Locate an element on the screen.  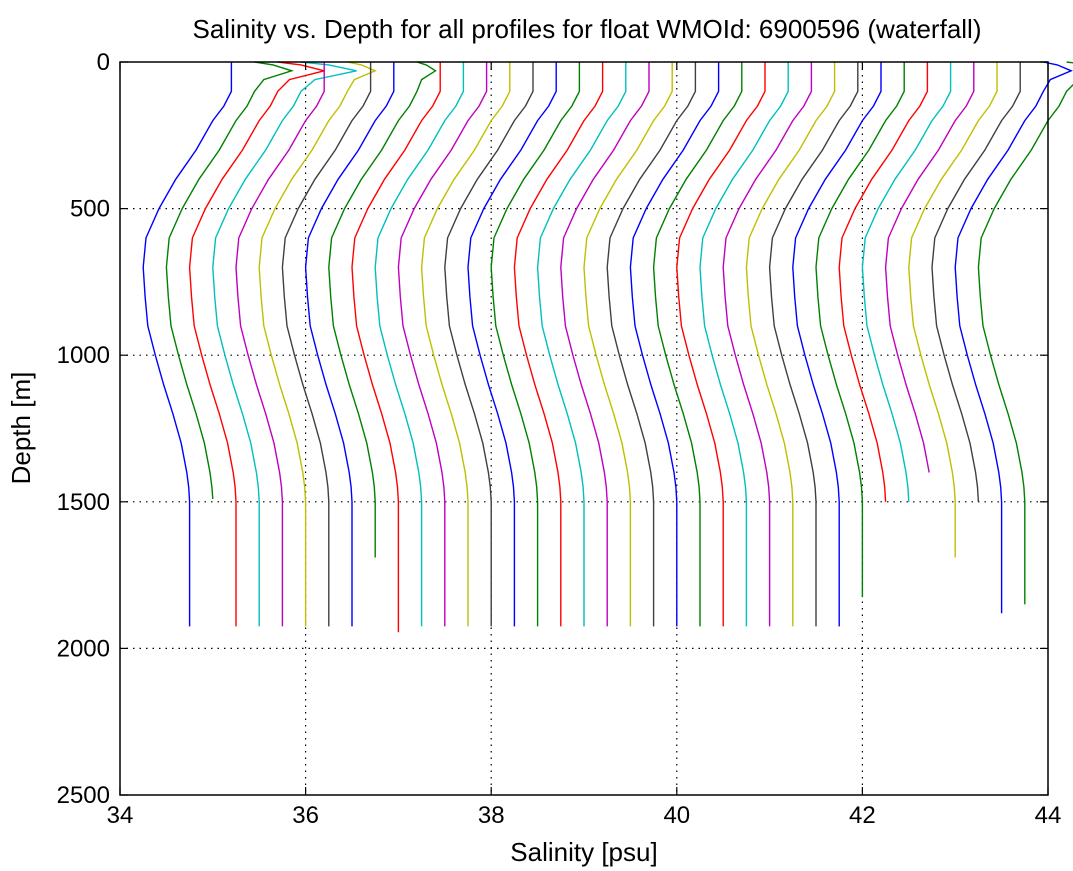
y-tick-label: 2000 is located at coordinates (83, 648).